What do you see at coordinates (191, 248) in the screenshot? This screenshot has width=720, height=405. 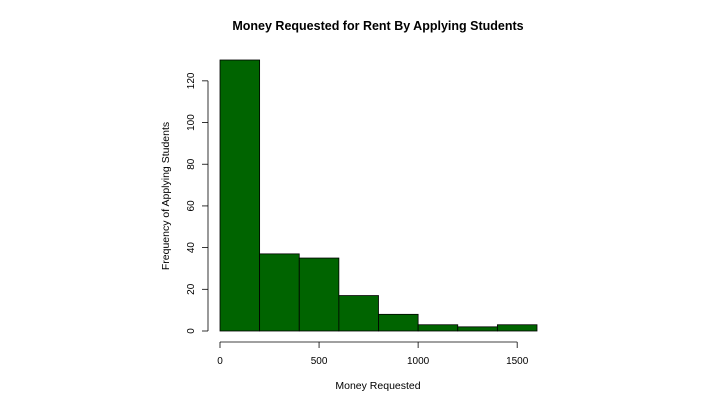 I see `y-tick-label: 40` at bounding box center [191, 248].